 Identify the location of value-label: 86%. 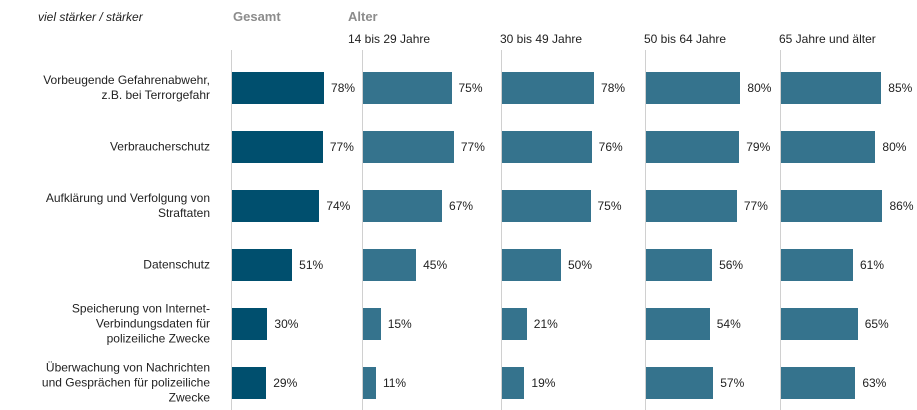
(901, 206).